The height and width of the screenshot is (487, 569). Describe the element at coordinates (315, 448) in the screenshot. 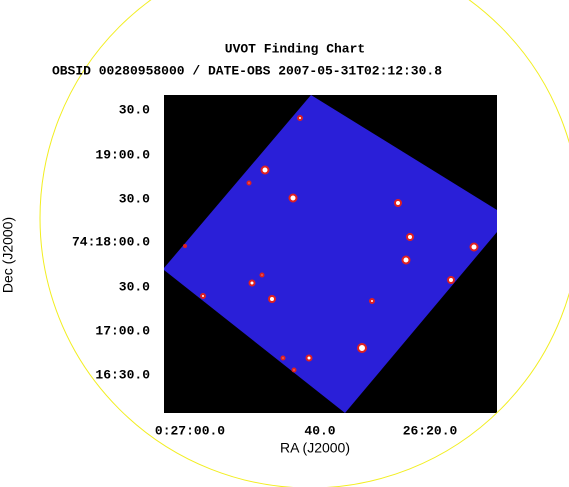

I see `x-axis-label: RA (J2000)` at that location.